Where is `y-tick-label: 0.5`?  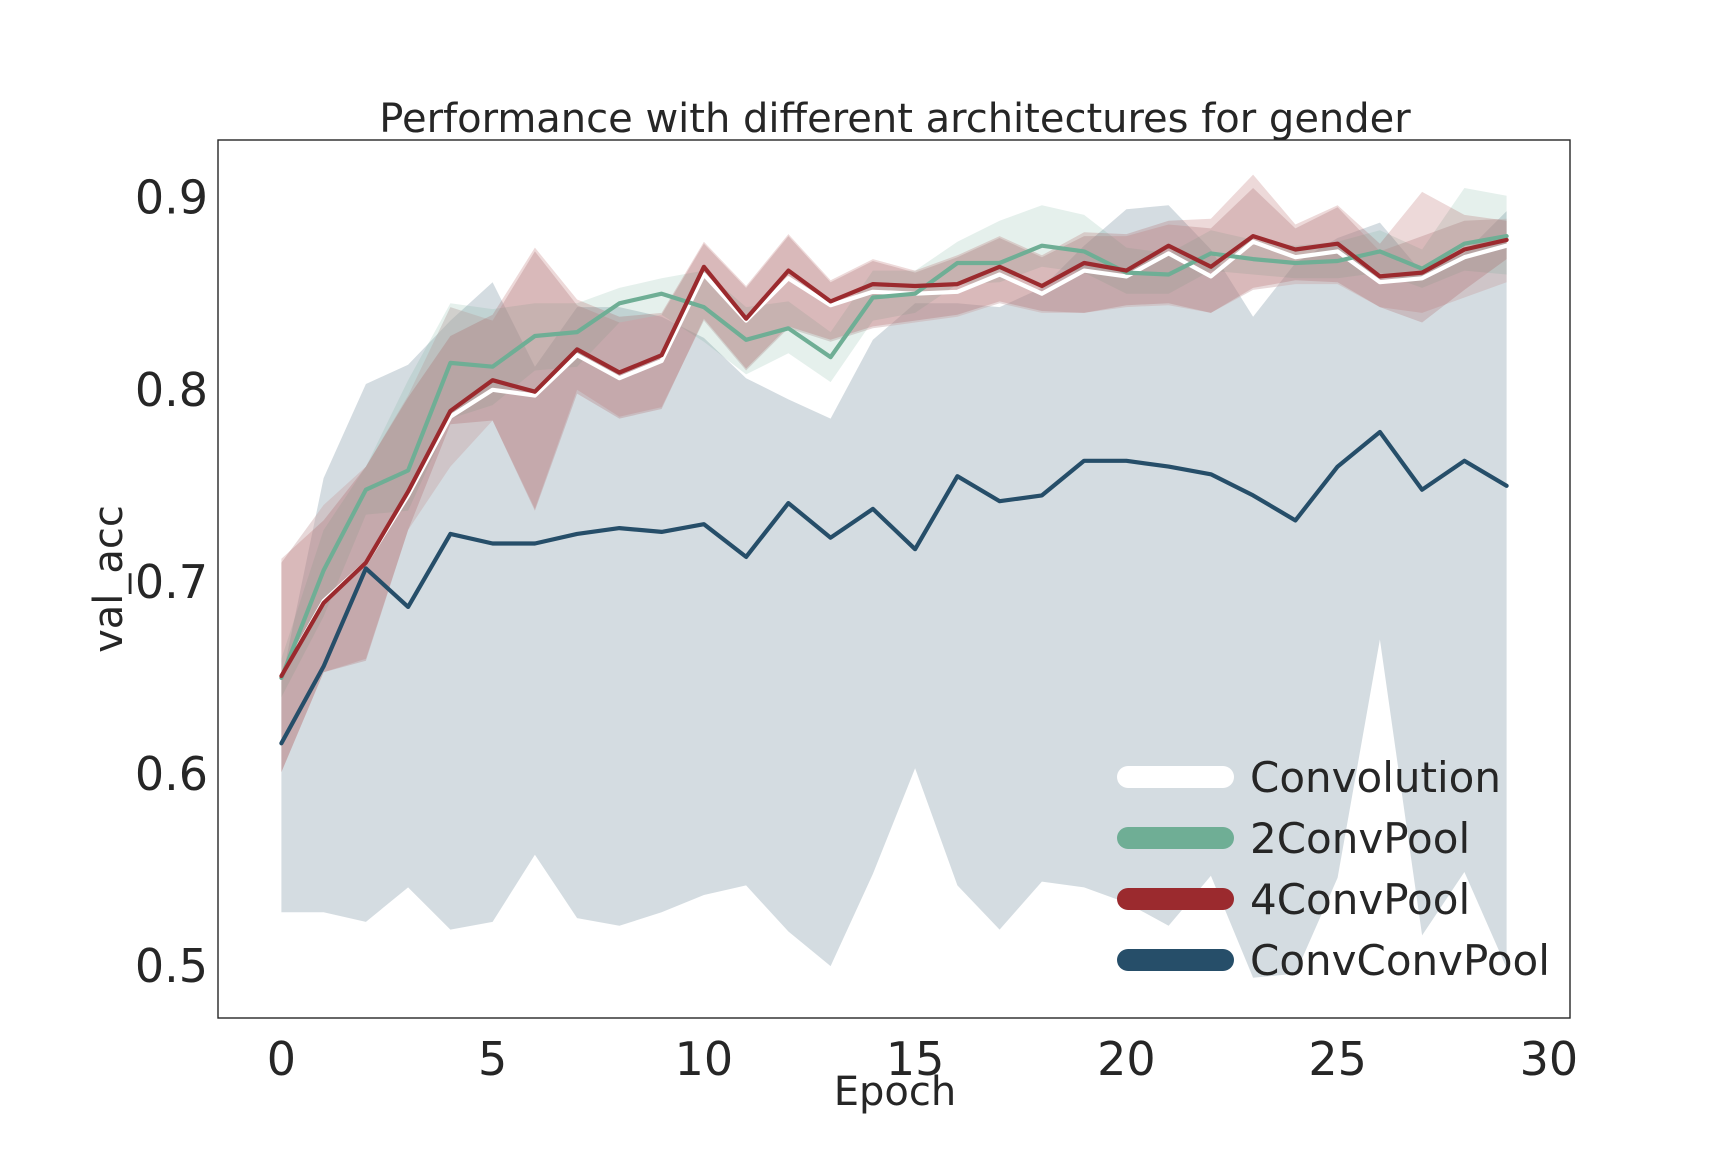 y-tick-label: 0.5 is located at coordinates (171, 966).